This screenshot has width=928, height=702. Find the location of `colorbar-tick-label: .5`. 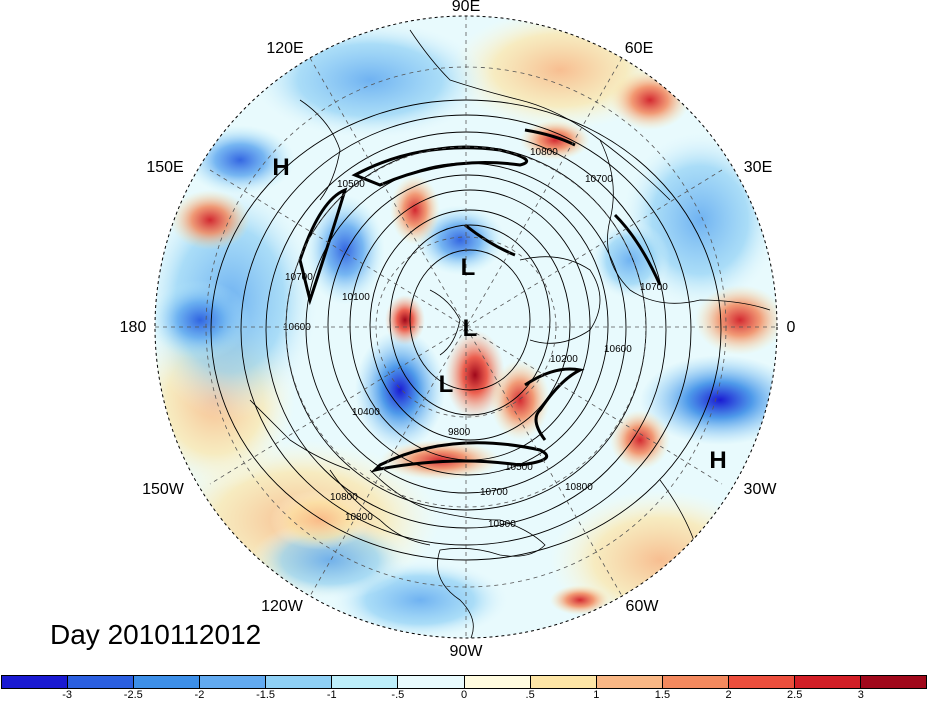

colorbar-tick-label: .5 is located at coordinates (530, 695).